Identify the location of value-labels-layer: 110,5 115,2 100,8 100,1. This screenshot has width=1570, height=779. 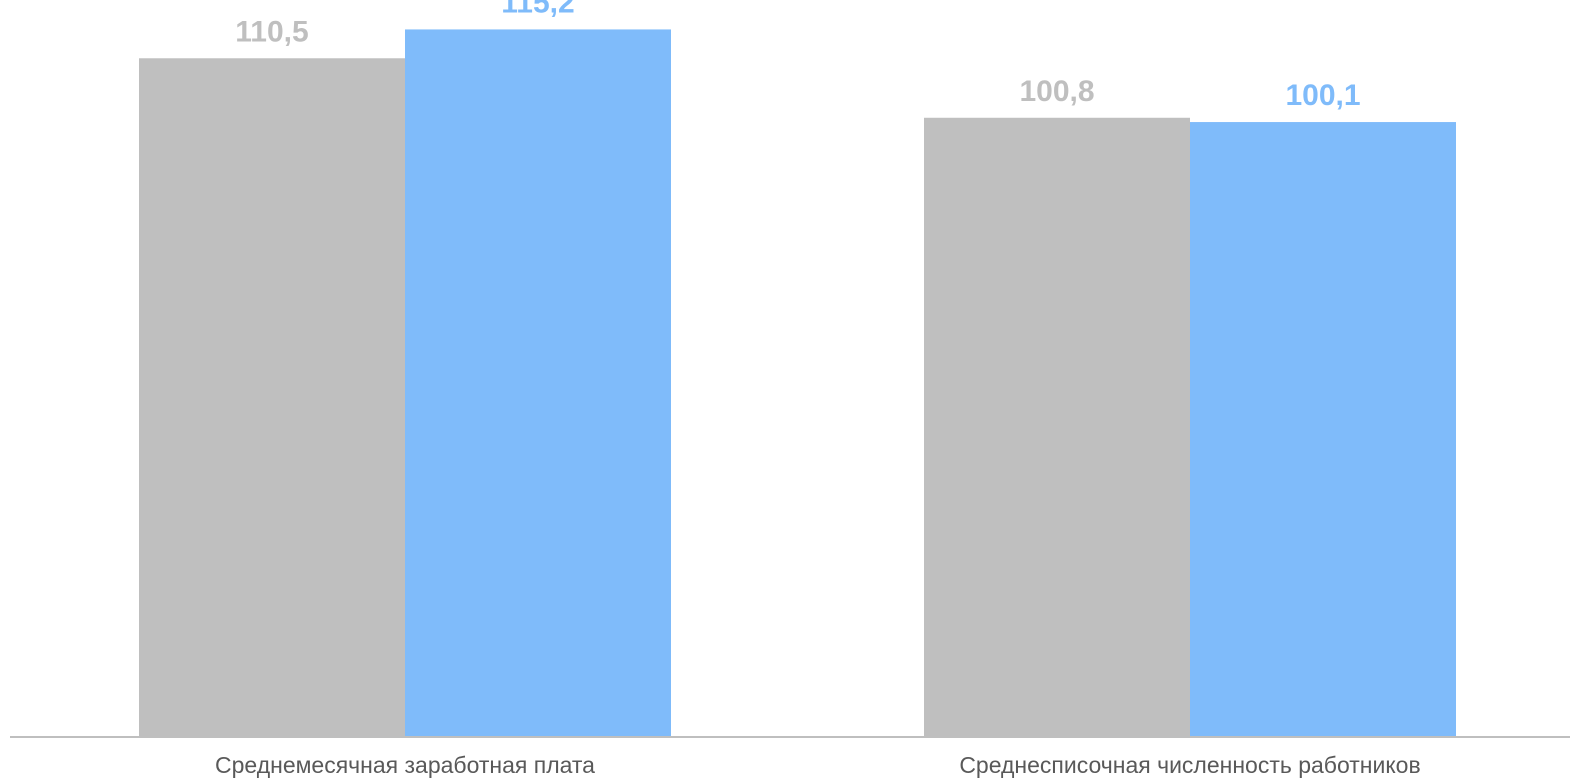
(797, 56).